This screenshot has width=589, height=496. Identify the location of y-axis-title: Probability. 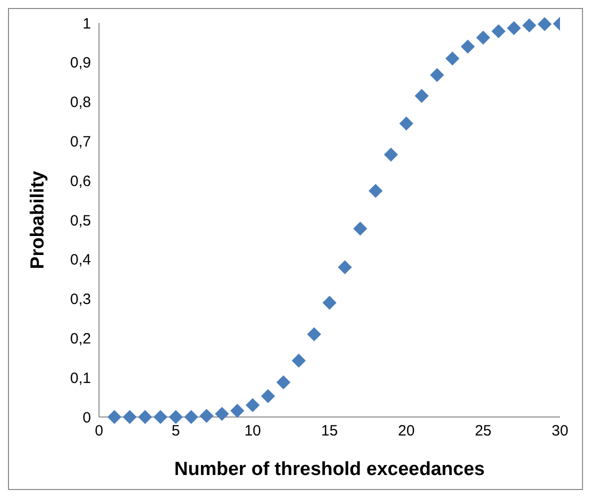
(38, 220).